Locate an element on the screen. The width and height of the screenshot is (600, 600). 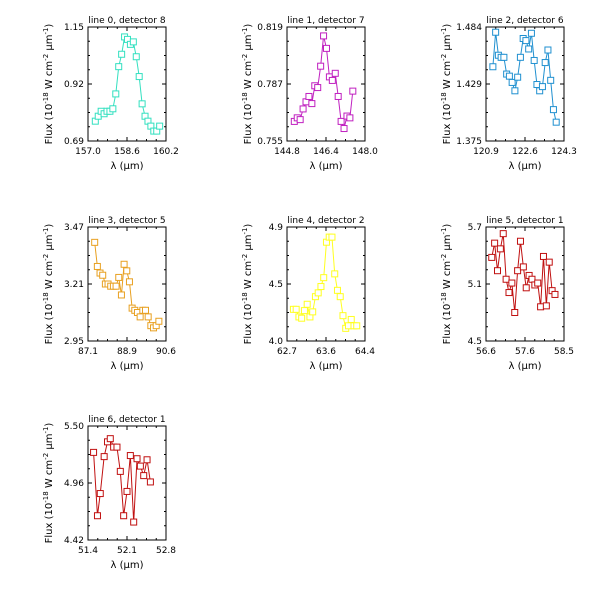
x-tick-label: 64.4 is located at coordinates (365, 352).